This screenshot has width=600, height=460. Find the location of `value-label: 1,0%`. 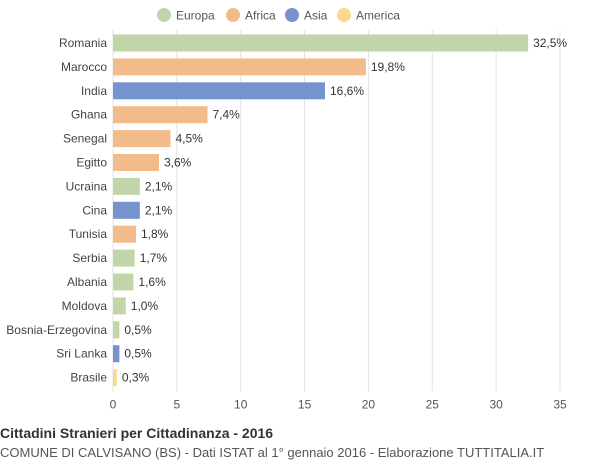

value-label: 1,0% is located at coordinates (145, 306).